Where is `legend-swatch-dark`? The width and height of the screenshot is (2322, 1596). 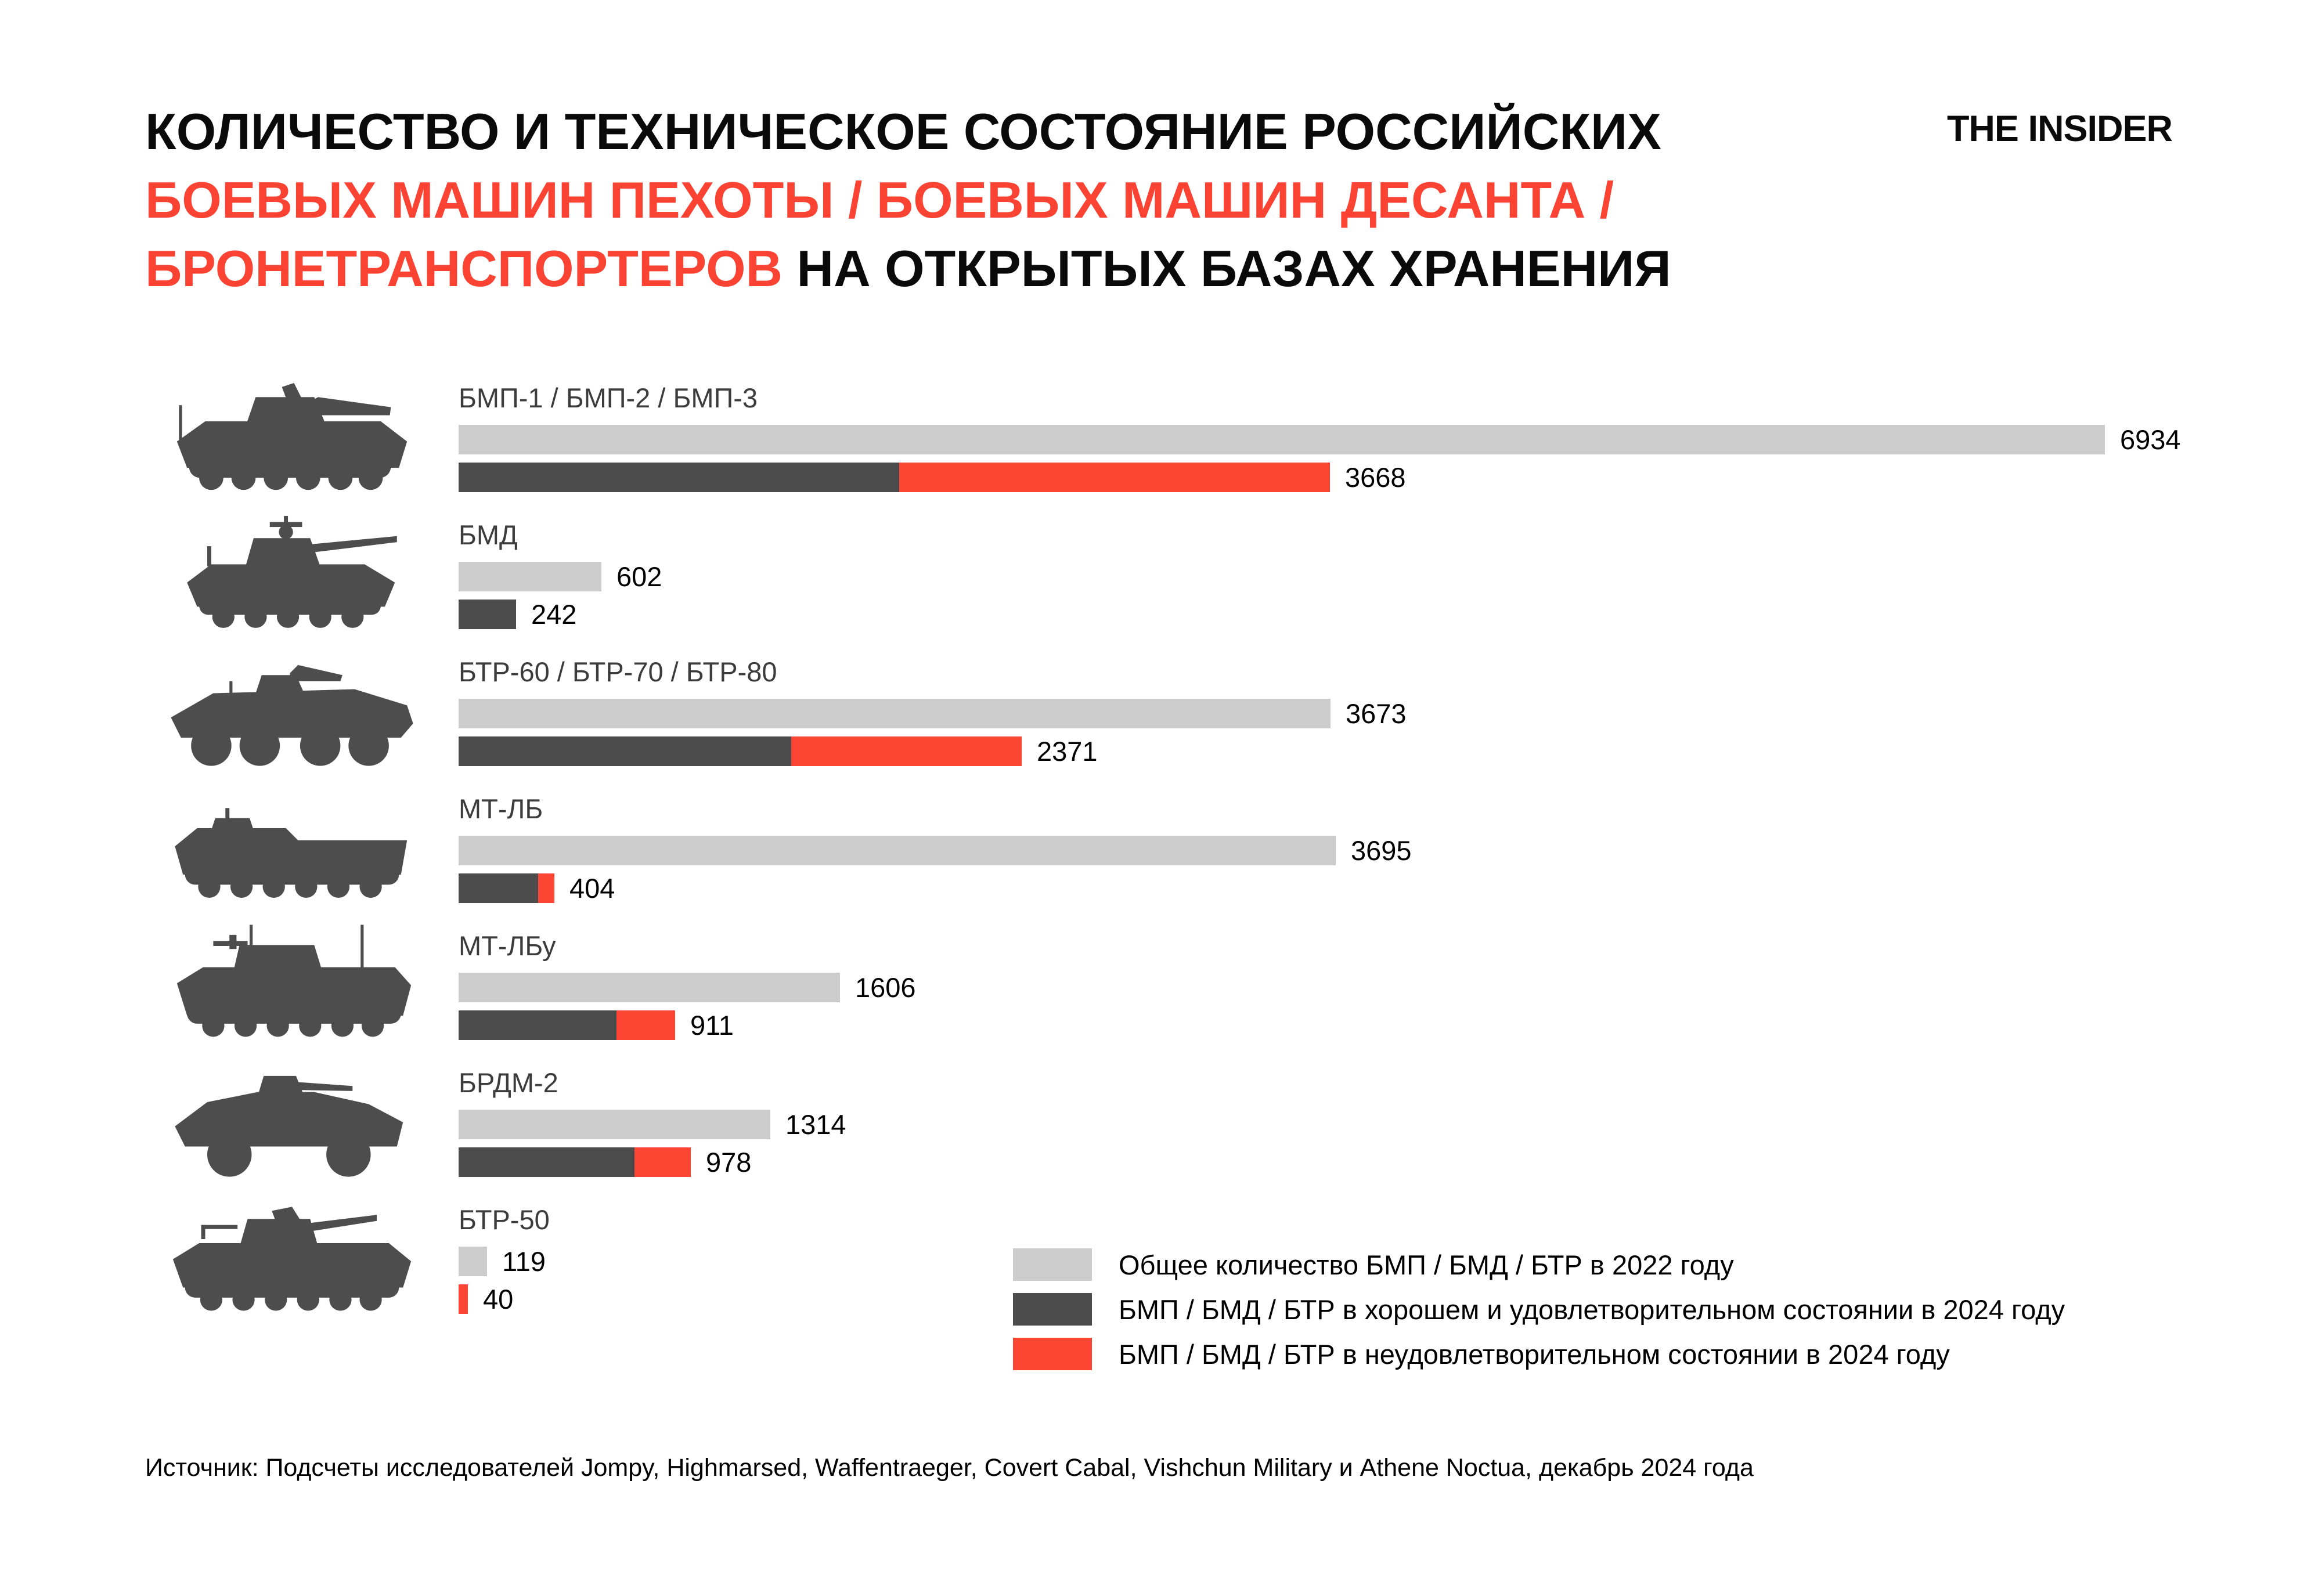
legend-swatch-dark is located at coordinates (1052, 1309).